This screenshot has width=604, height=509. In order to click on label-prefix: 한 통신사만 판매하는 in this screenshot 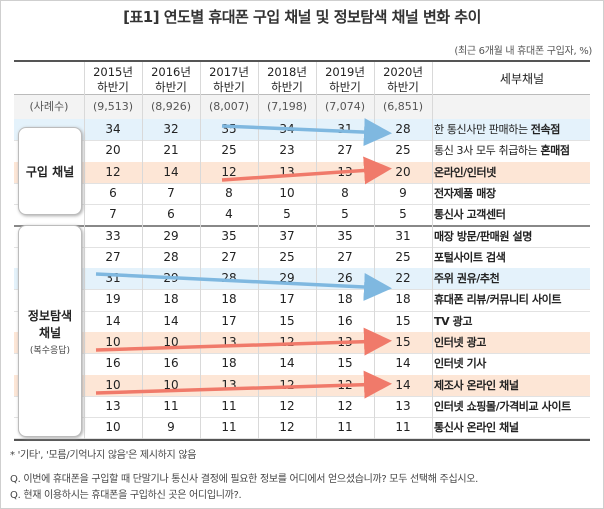, I will do `click(482, 129)`.